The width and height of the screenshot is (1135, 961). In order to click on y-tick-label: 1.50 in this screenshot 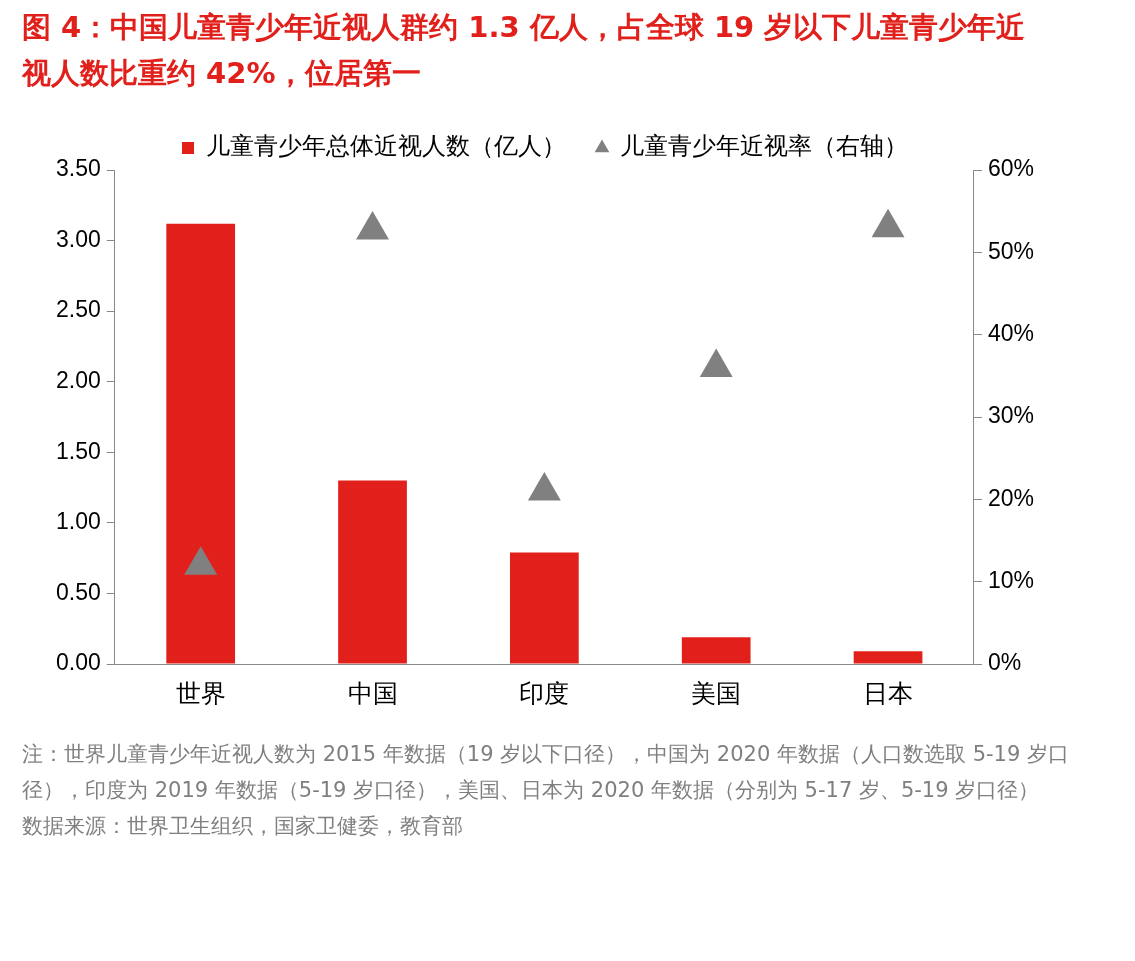, I will do `click(78, 450)`.